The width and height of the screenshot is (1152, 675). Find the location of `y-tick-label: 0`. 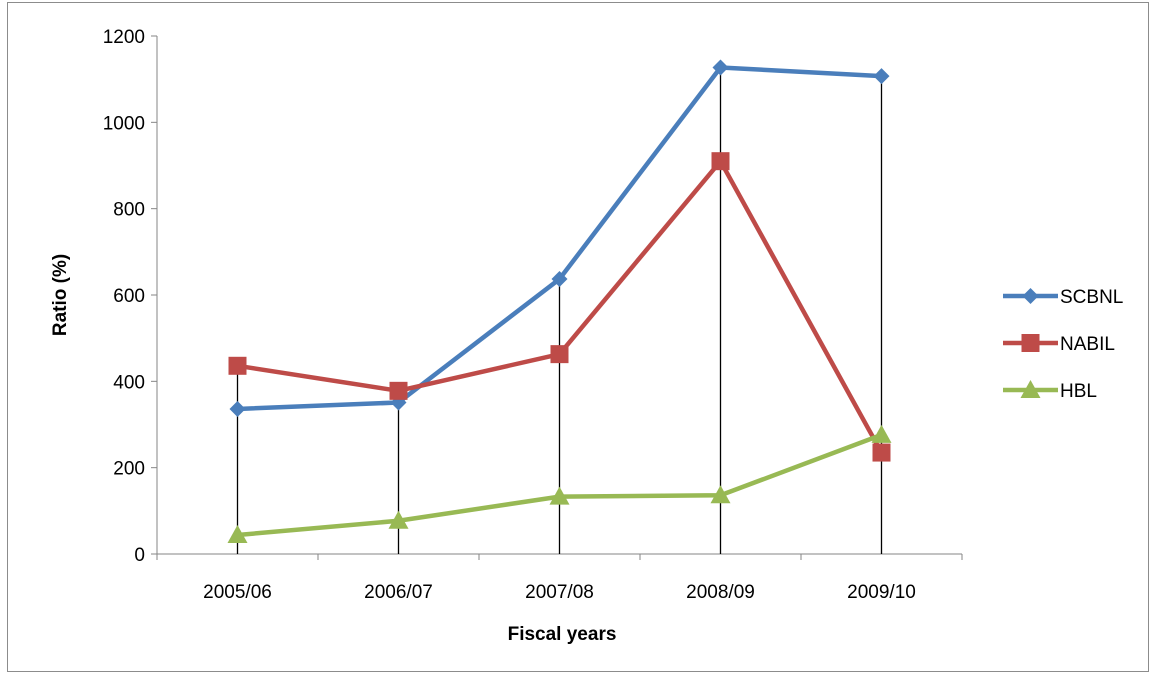

y-tick-label: 0 is located at coordinates (139, 555).